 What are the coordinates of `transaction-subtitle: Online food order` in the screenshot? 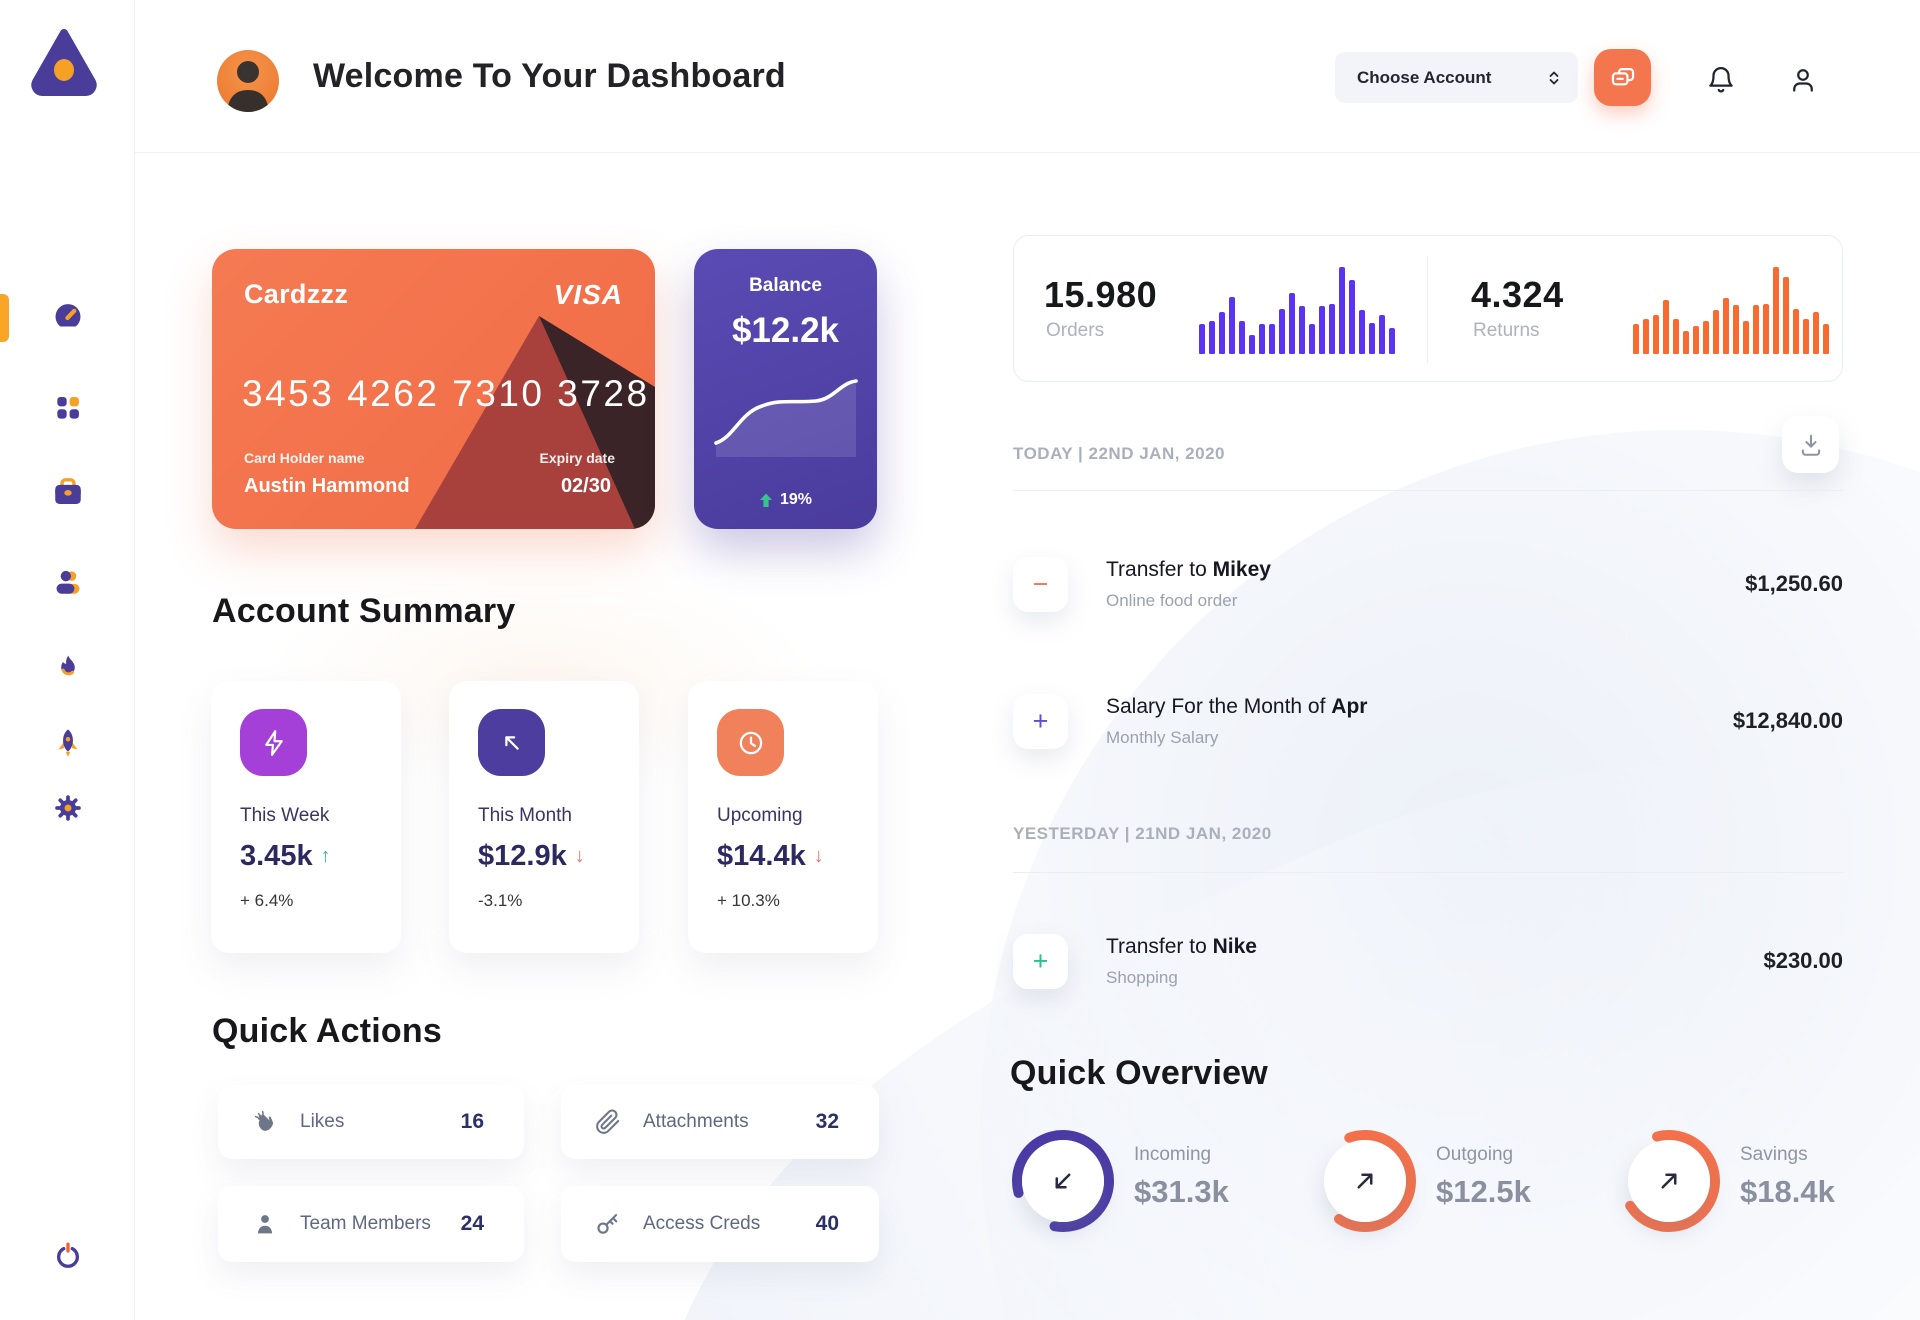 It's located at (1172, 600).